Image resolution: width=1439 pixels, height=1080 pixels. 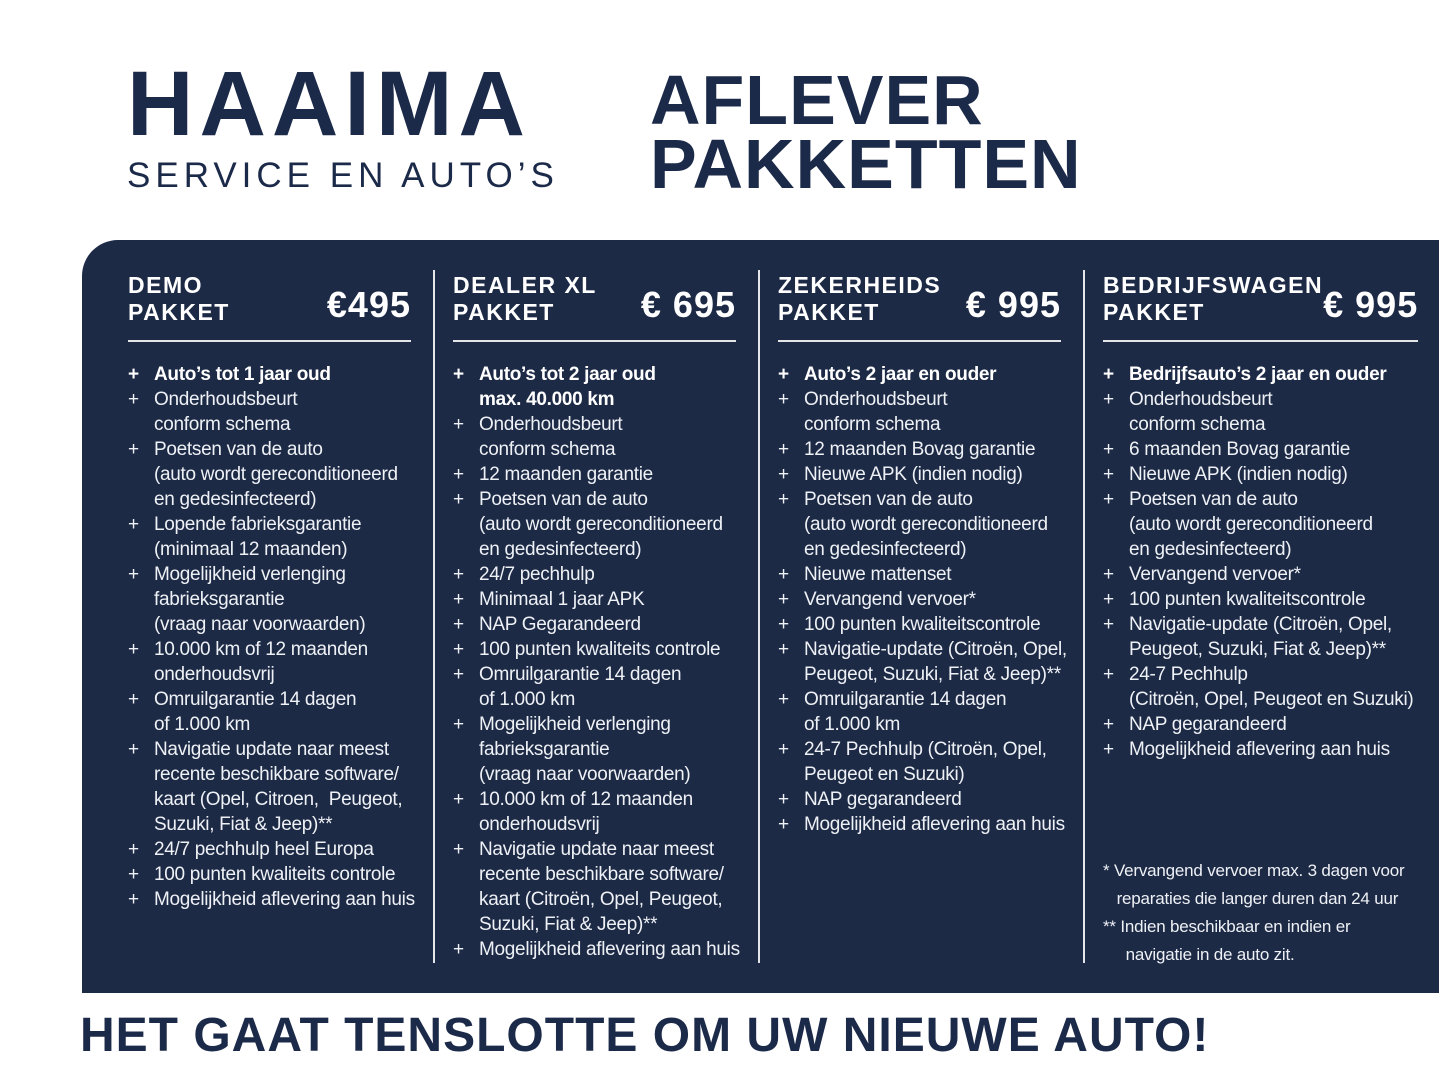 I want to click on feature-text: 12 maanden Bovag garantie, so click(x=920, y=449).